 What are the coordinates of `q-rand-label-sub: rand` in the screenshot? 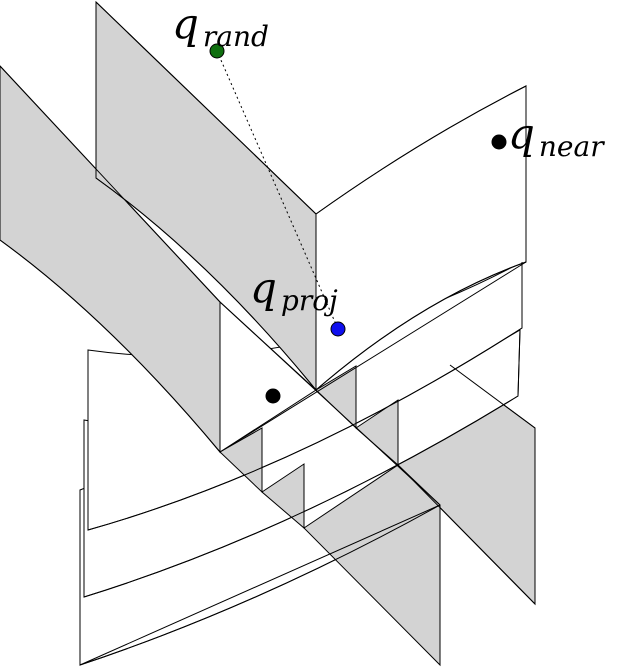 It's located at (236, 36).